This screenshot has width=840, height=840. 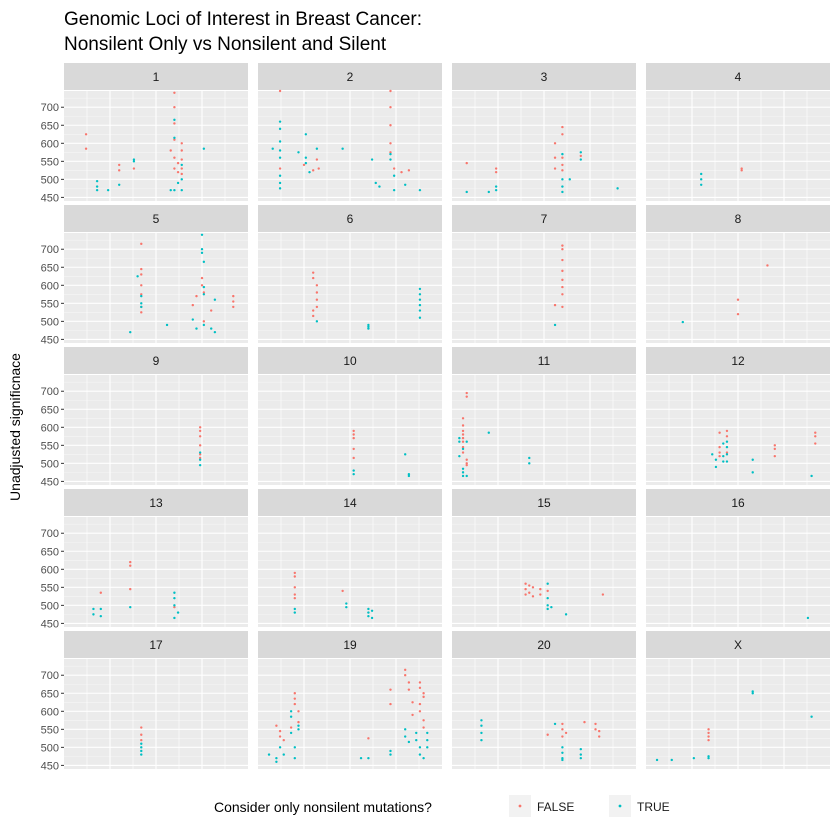 I want to click on facet-panel-2: 2, so click(x=350, y=132).